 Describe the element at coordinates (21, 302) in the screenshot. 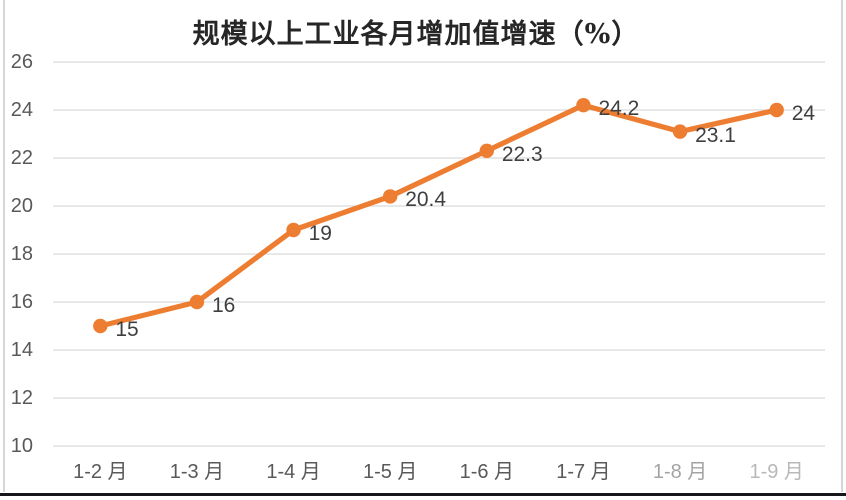

I see `y-axis-tick-label: 16` at that location.